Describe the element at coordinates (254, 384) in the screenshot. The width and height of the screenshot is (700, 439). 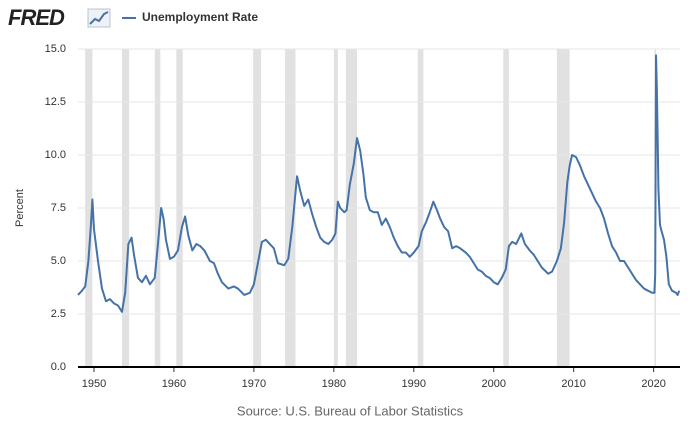
I see `x-tick-label: 1970` at that location.